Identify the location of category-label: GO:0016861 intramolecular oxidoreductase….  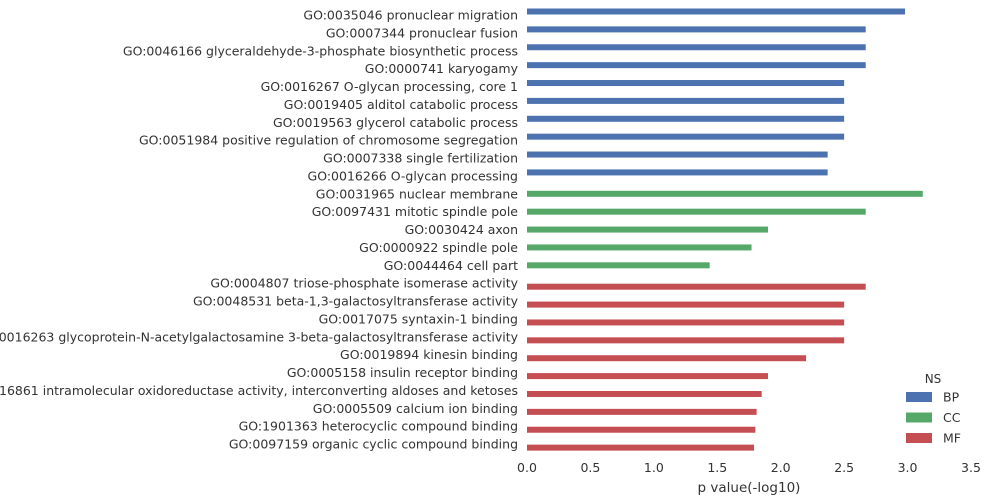
(259, 390).